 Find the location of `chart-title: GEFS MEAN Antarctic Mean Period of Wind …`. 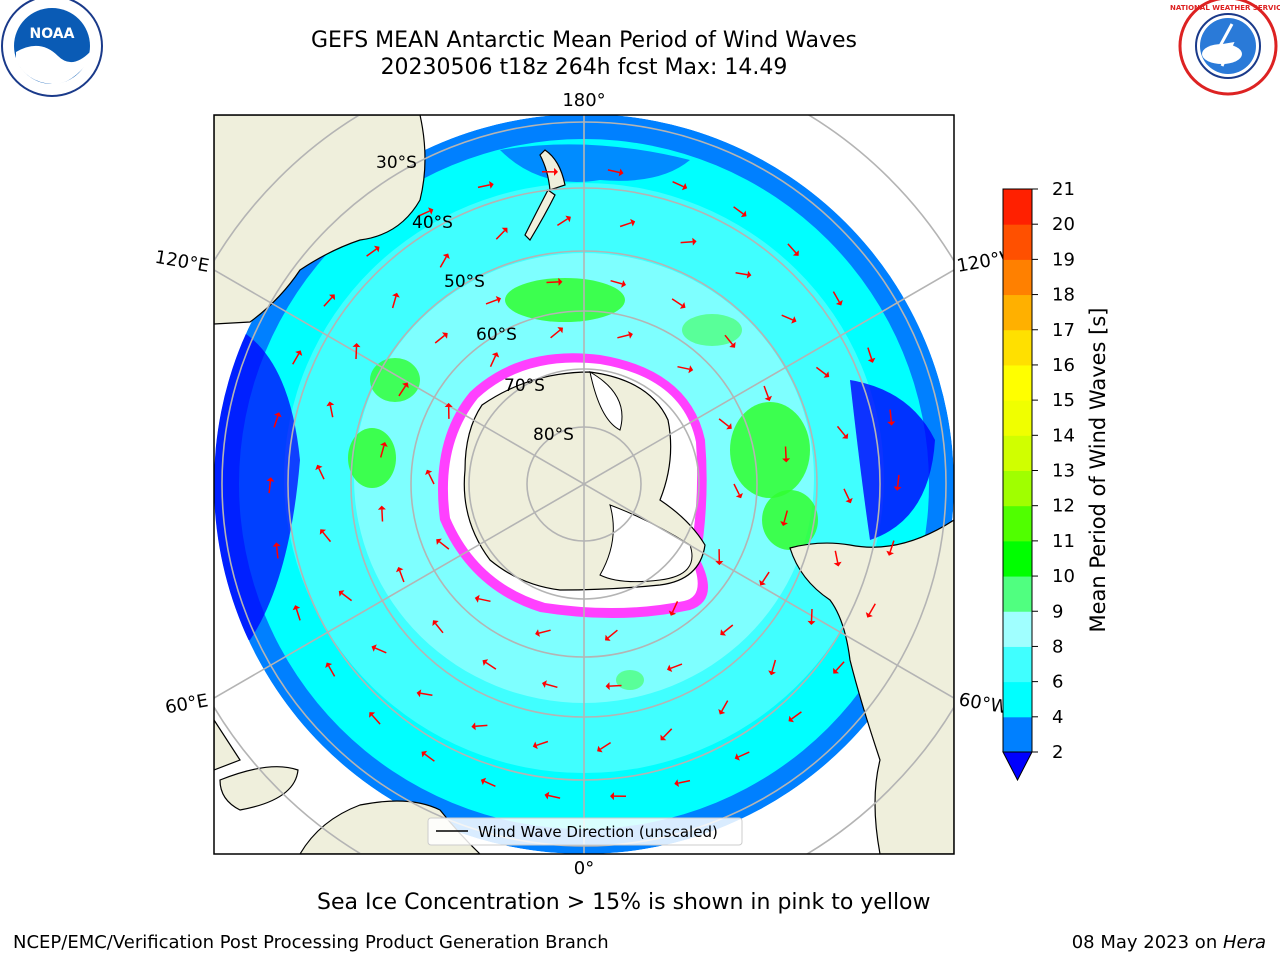

chart-title: GEFS MEAN Antarctic Mean Period of Wind … is located at coordinates (584, 40).